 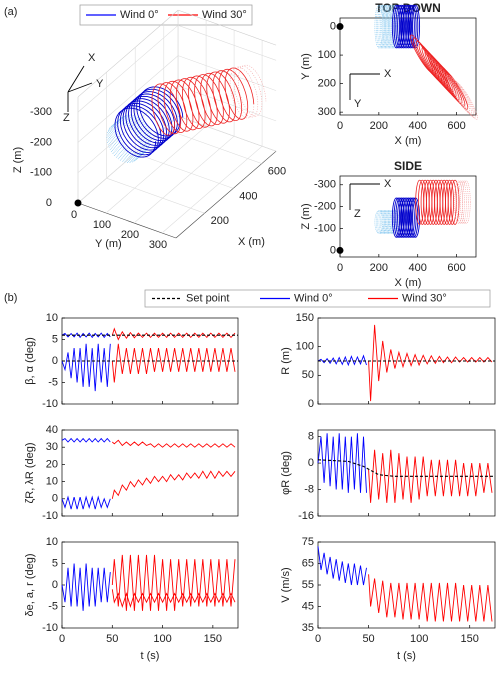 What do you see at coordinates (100, 84) in the screenshot?
I see `frame-label: Y` at bounding box center [100, 84].